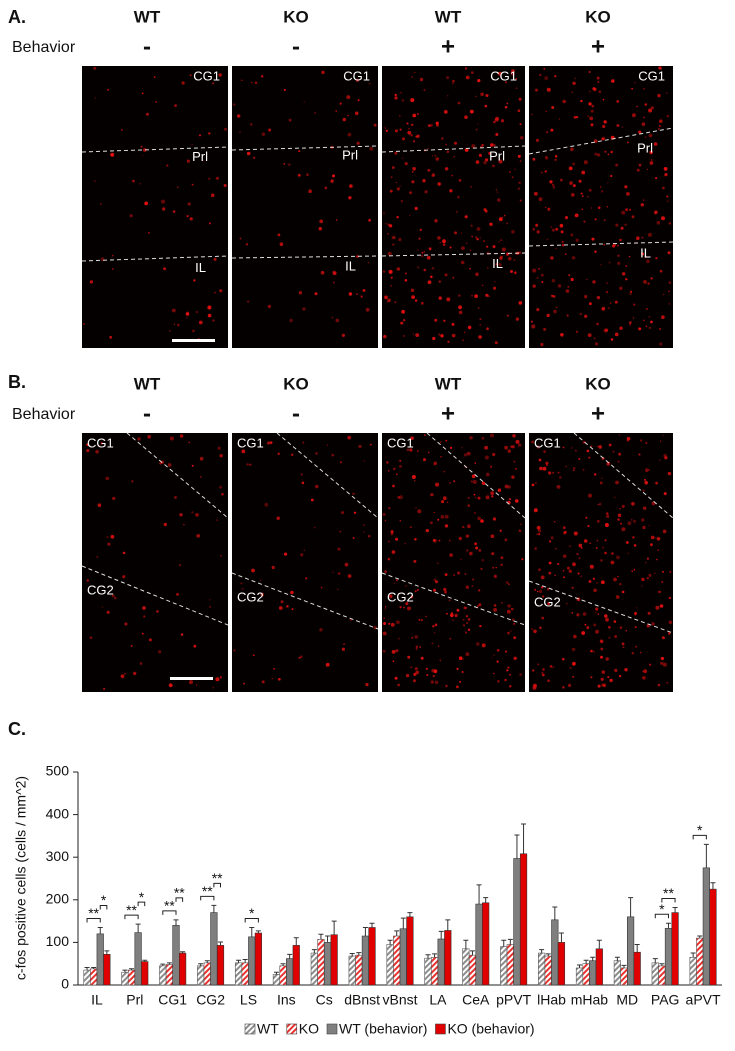 Image resolution: width=735 pixels, height=1051 pixels. Describe the element at coordinates (172, 1000) in the screenshot. I see `x-tick-label: CG1` at that location.